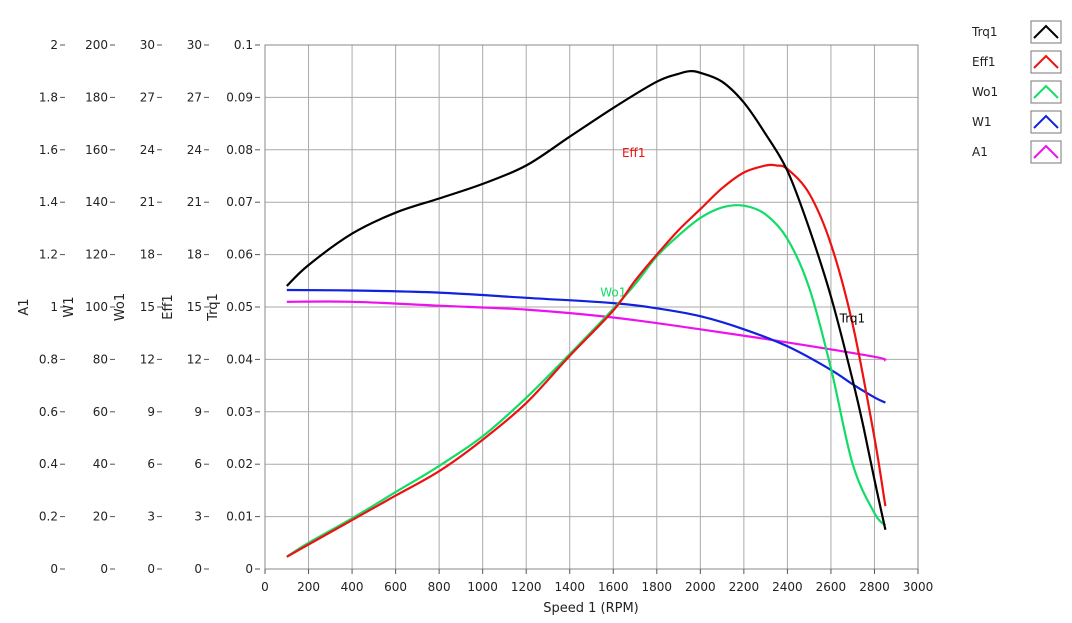 The width and height of the screenshot is (1072, 623). What do you see at coordinates (194, 45) in the screenshot?
I see `y-tick-label-eff1: 30` at bounding box center [194, 45].